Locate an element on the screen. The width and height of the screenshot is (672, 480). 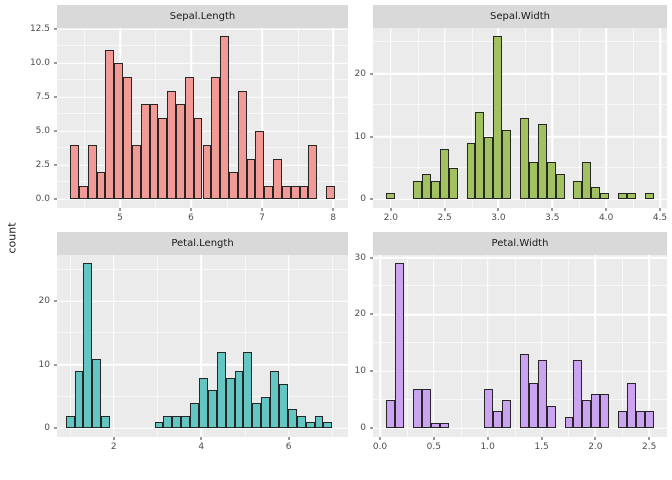
x-tick-label: 1.5 is located at coordinates (541, 447).